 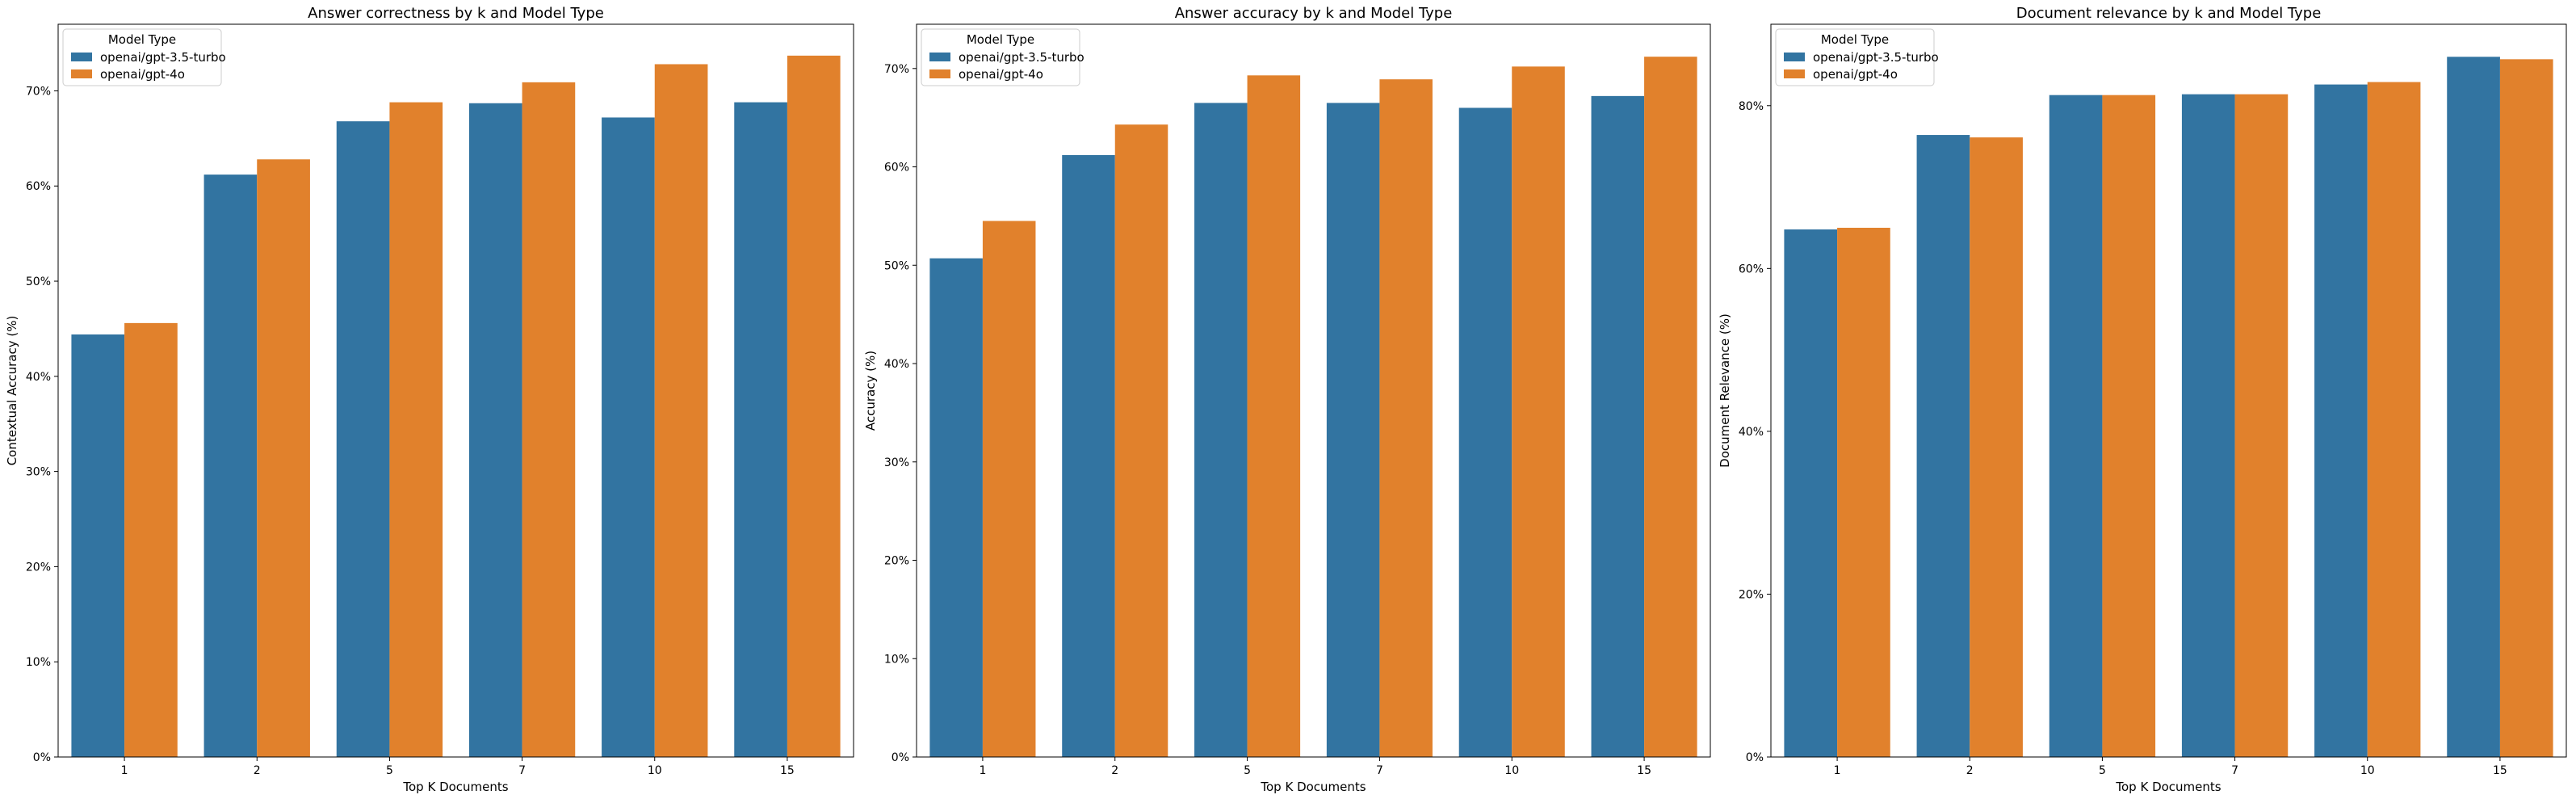 What do you see at coordinates (12, 391) in the screenshot?
I see `y-axis-label: Contextual Accuracy (%)` at bounding box center [12, 391].